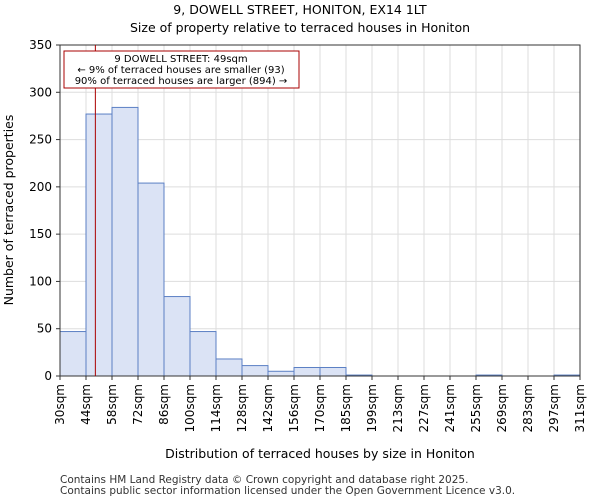  What do you see at coordinates (229, 367) in the screenshot?
I see `bar-114sqm` at bounding box center [229, 367].